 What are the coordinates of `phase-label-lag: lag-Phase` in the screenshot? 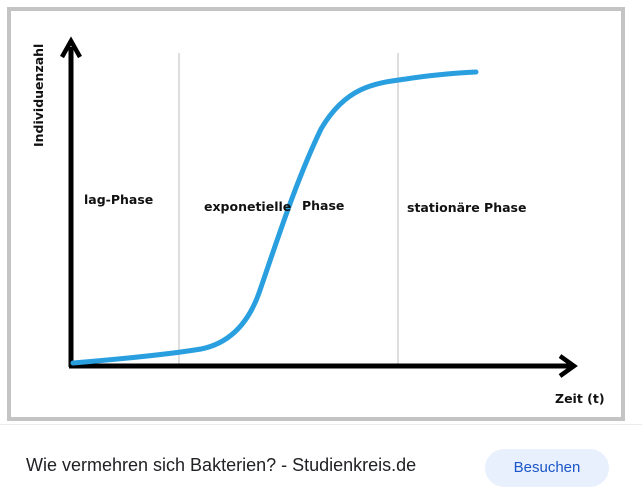 It's located at (118, 199).